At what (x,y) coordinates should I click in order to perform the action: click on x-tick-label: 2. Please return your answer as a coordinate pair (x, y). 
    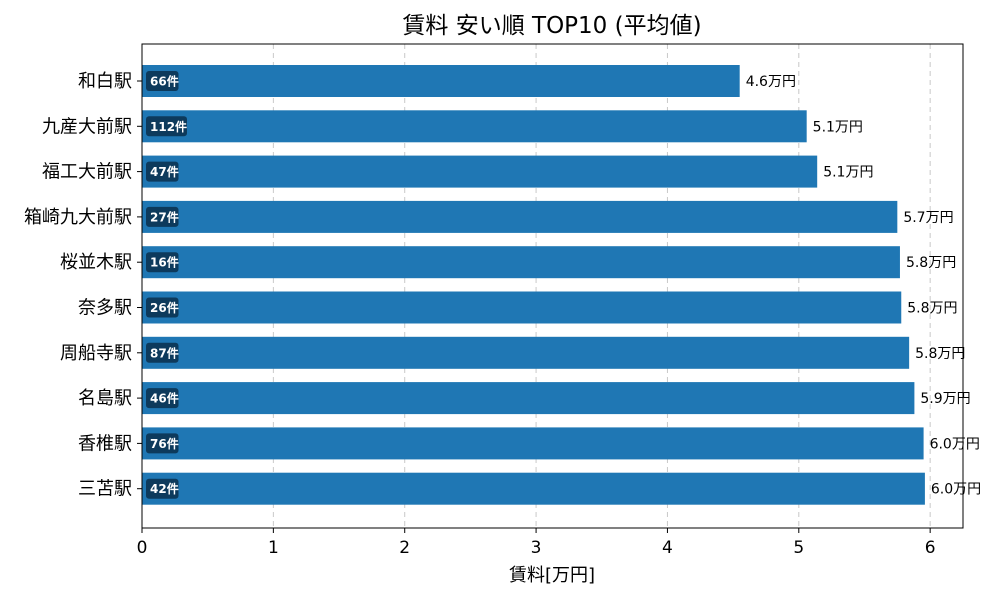
    Looking at the image, I should click on (404, 548).